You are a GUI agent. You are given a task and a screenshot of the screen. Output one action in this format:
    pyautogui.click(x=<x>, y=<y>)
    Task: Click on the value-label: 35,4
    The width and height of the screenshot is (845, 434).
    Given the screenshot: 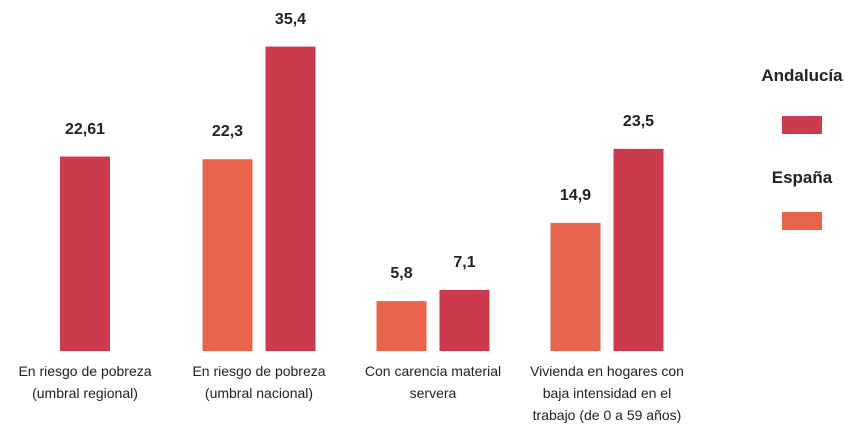 What is the action you would take?
    pyautogui.click(x=290, y=19)
    